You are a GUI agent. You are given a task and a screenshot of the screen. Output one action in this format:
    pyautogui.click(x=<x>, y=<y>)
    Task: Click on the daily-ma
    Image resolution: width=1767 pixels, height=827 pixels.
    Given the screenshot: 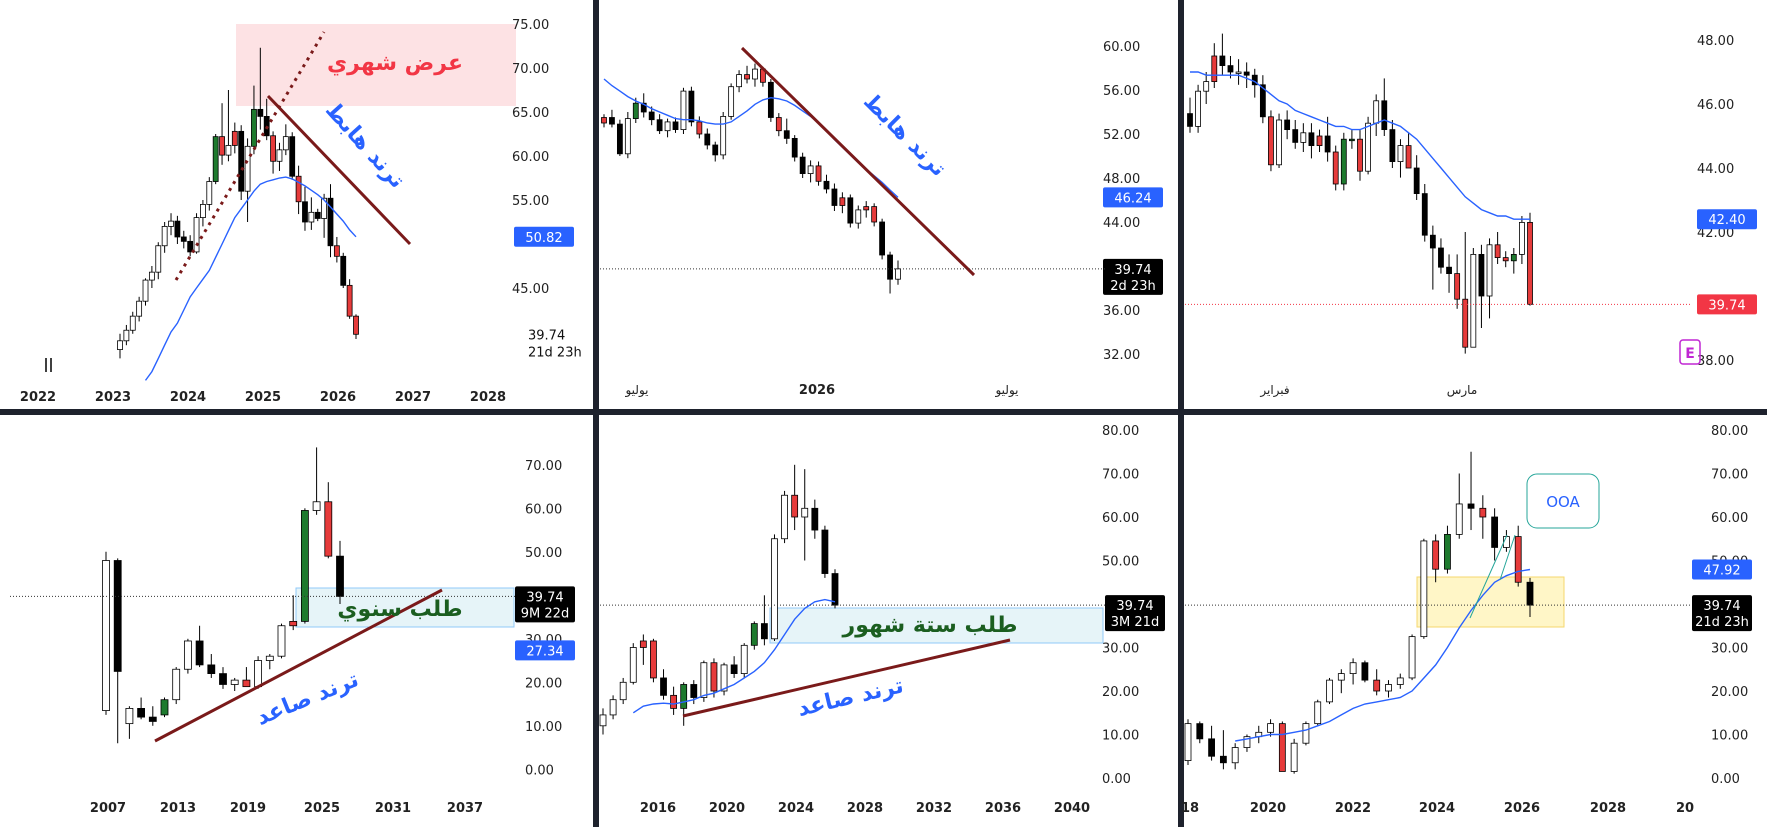 What is the action you would take?
    pyautogui.click(x=1360, y=145)
    